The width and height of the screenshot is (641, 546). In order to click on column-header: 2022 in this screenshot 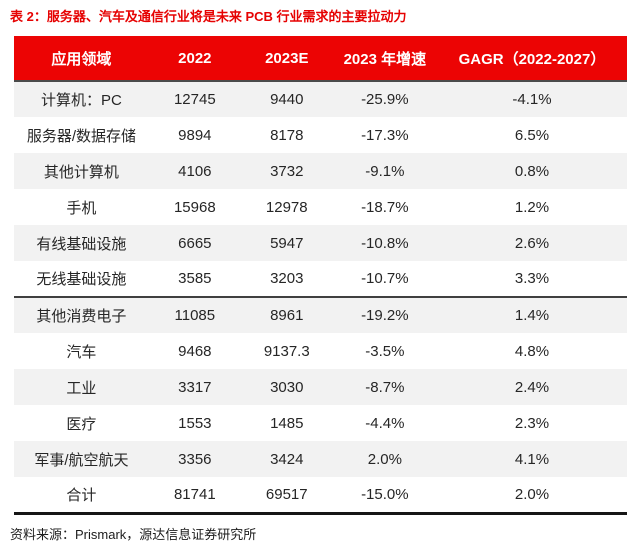, I will do `click(194, 59)`.